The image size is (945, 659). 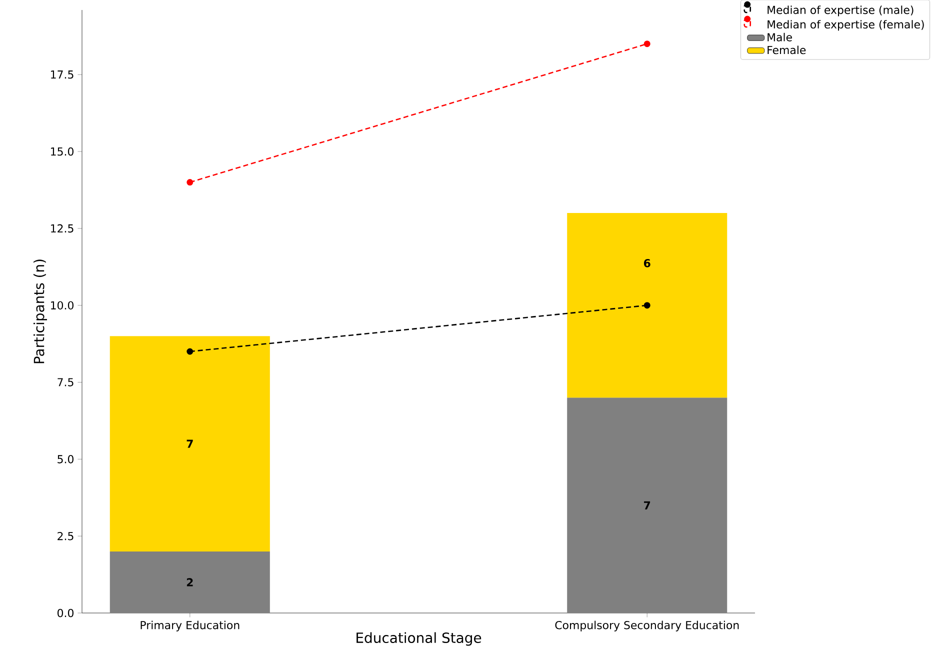 I want to click on y-tick-label: 2.5, so click(x=66, y=536).